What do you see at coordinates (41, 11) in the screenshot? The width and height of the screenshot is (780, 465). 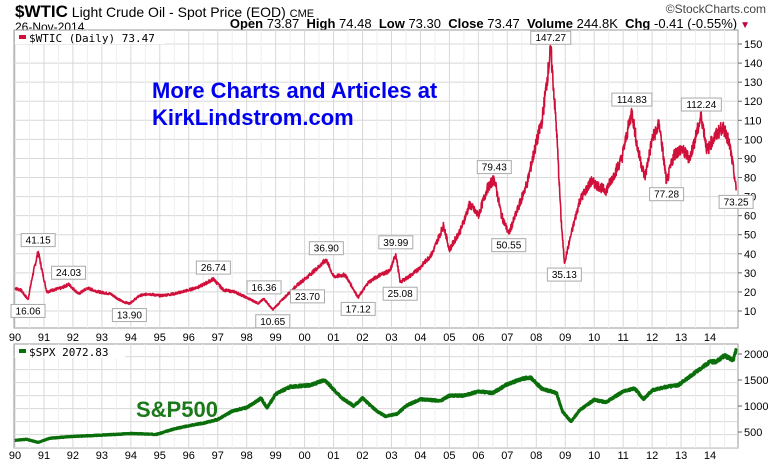 I see `symbol: $WTIC` at bounding box center [41, 11].